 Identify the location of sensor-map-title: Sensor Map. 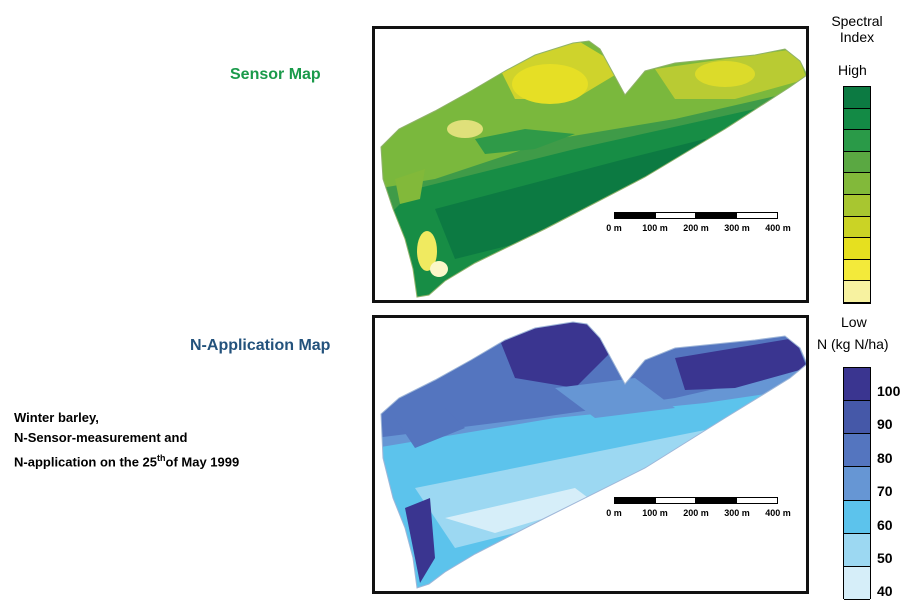
(275, 74).